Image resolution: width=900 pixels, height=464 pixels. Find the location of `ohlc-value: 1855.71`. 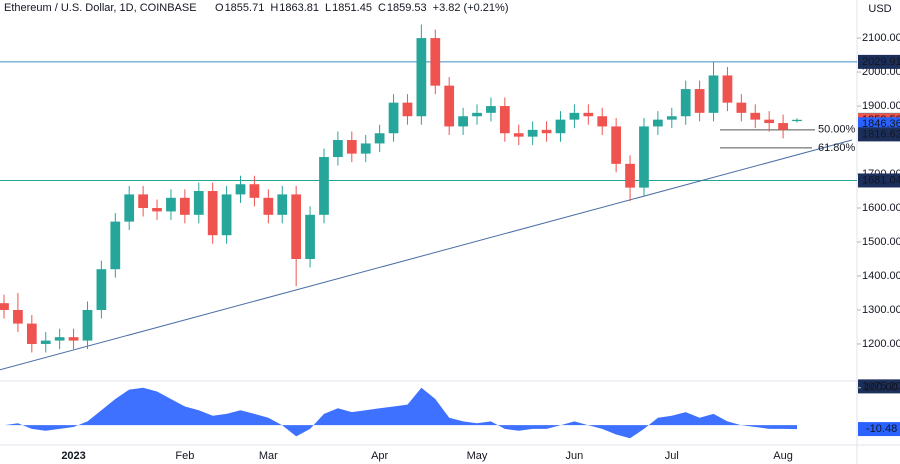

ohlc-value: 1855.71 is located at coordinates (245, 8).